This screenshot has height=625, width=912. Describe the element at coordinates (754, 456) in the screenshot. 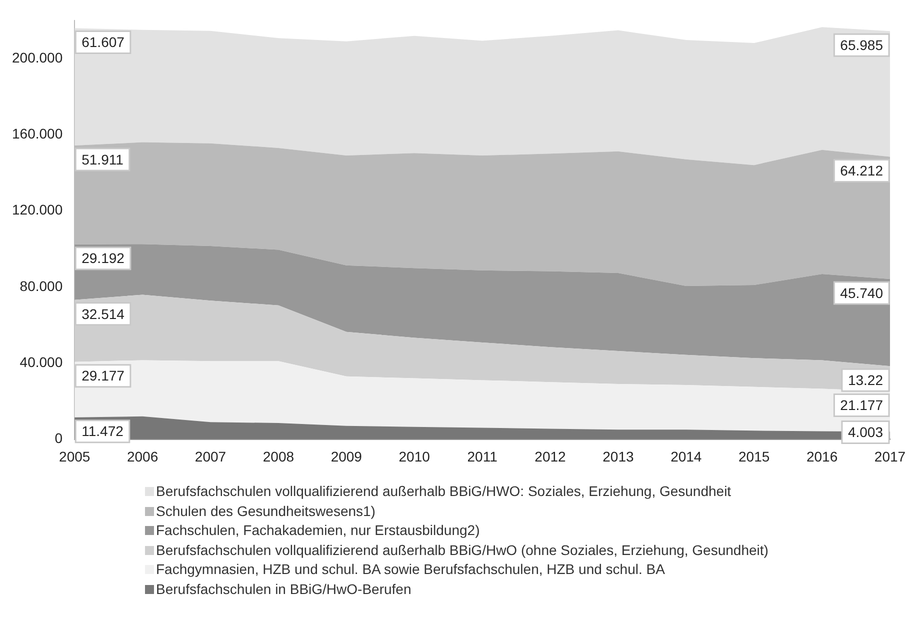

I see `x-tick-label: 2015` at that location.